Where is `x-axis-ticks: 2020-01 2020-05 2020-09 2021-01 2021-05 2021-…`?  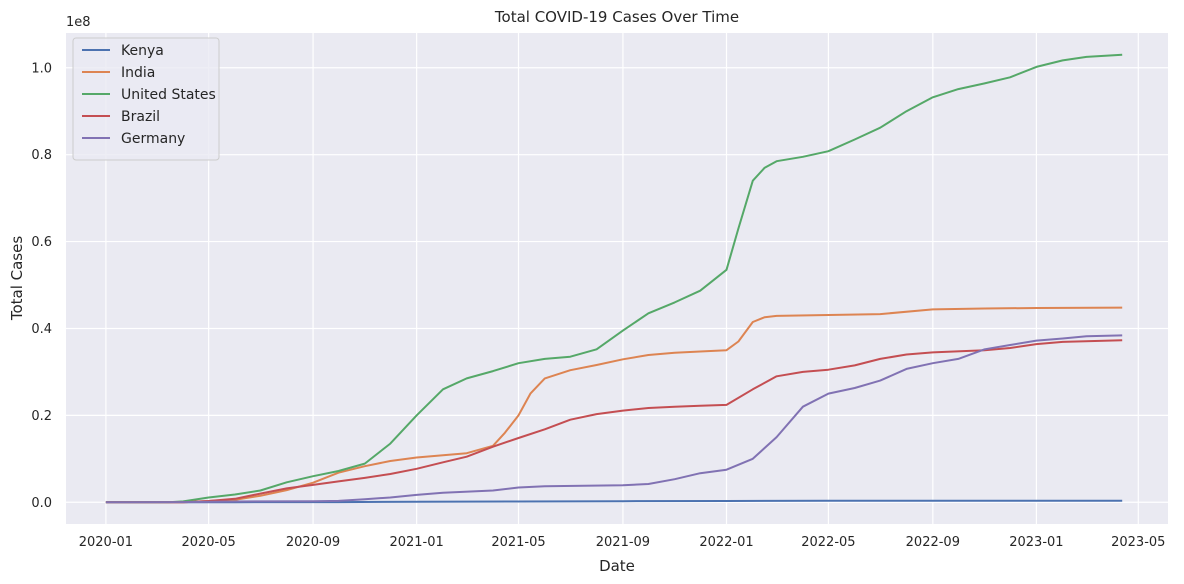 x-axis-ticks: 2020-01 2020-05 2020-09 2021-01 2021-05 2021-… is located at coordinates (622, 542).